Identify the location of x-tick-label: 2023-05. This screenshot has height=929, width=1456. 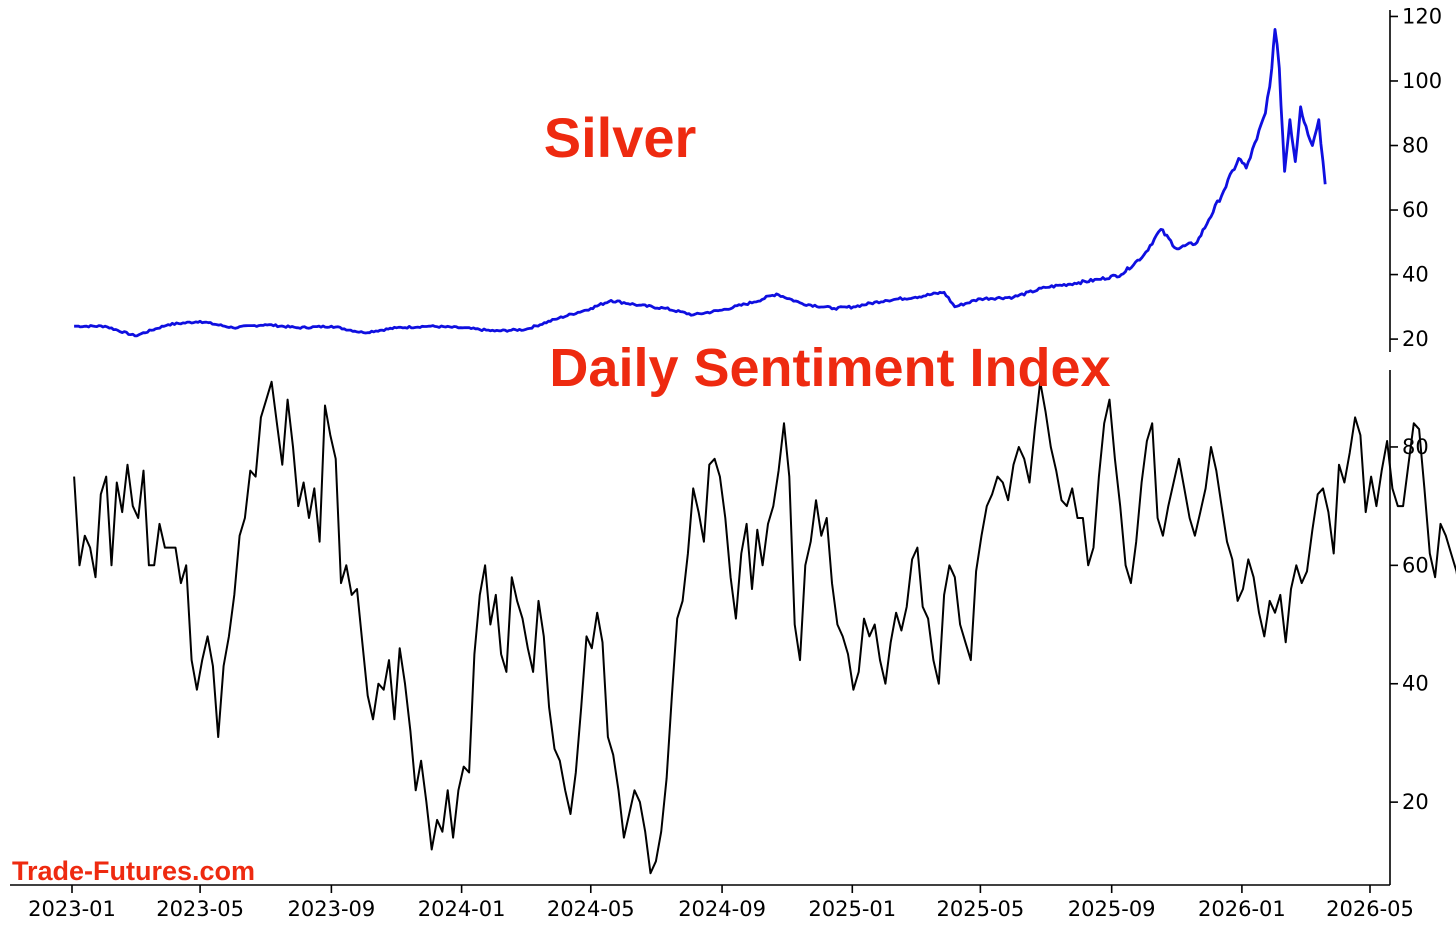
(200, 909).